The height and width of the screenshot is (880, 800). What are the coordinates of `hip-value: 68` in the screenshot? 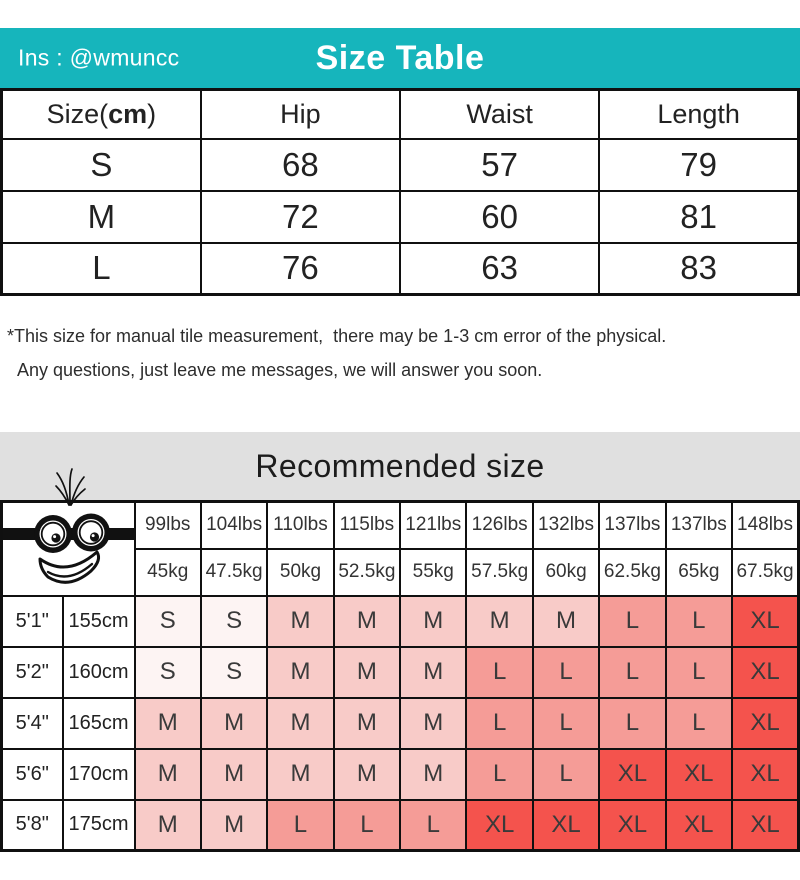 It's located at (300, 164).